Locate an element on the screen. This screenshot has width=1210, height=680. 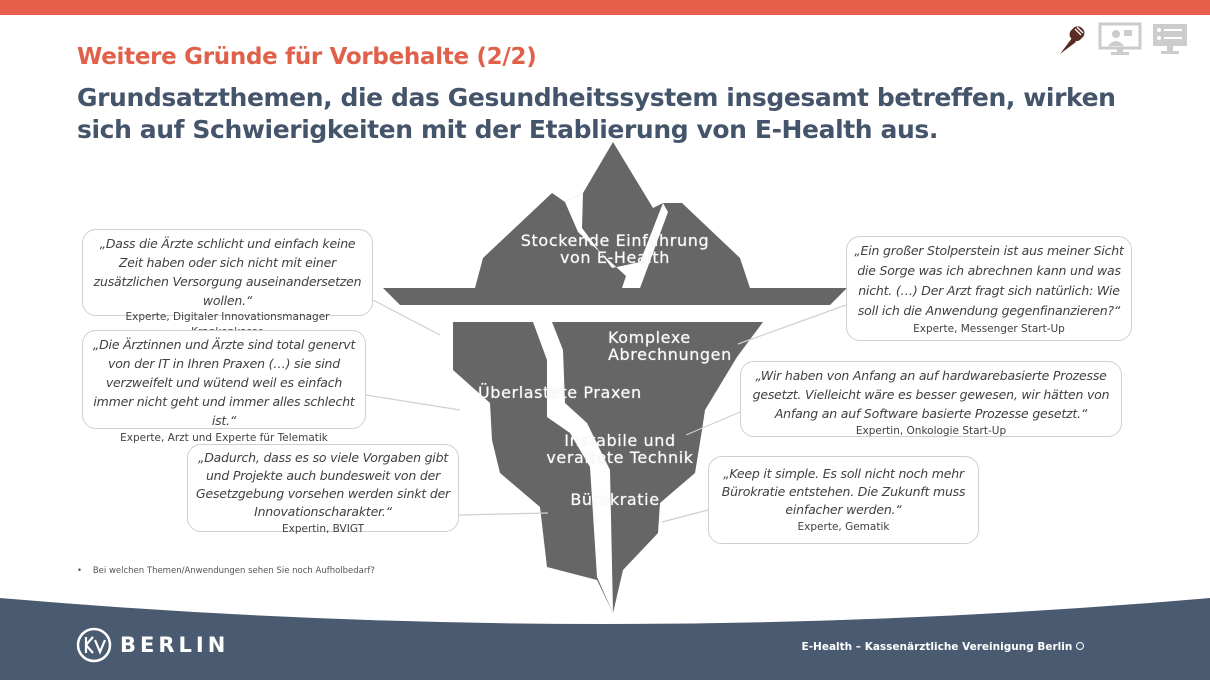
quote-source: Expertin, Onkologie Start-Up is located at coordinates (931, 431).